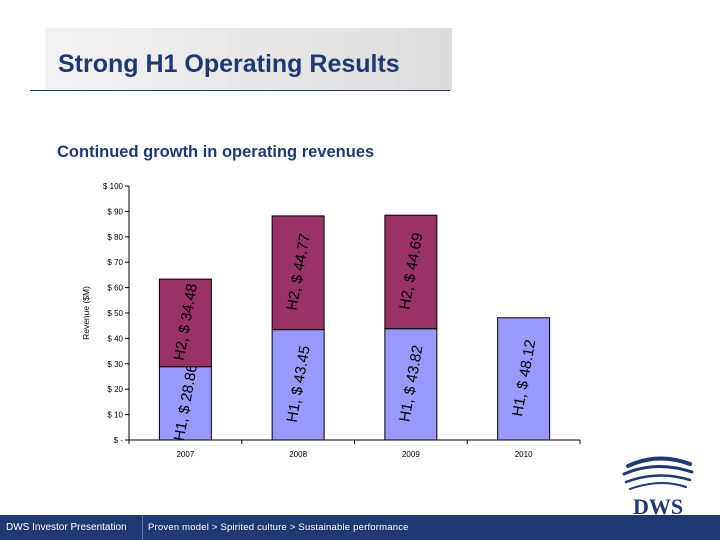 Image resolution: width=720 pixels, height=540 pixels. What do you see at coordinates (185, 403) in the screenshot?
I see `bar-h1-2007` at bounding box center [185, 403].